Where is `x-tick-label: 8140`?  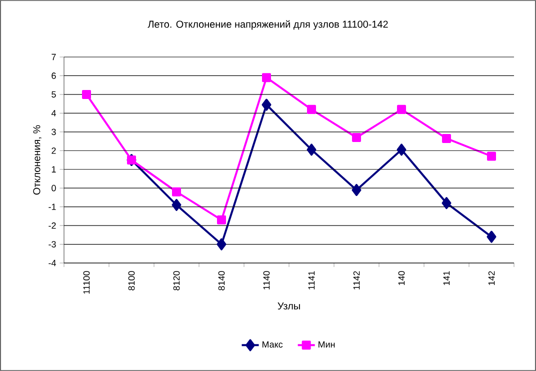
x-tick-label: 8140 is located at coordinates (221, 280).